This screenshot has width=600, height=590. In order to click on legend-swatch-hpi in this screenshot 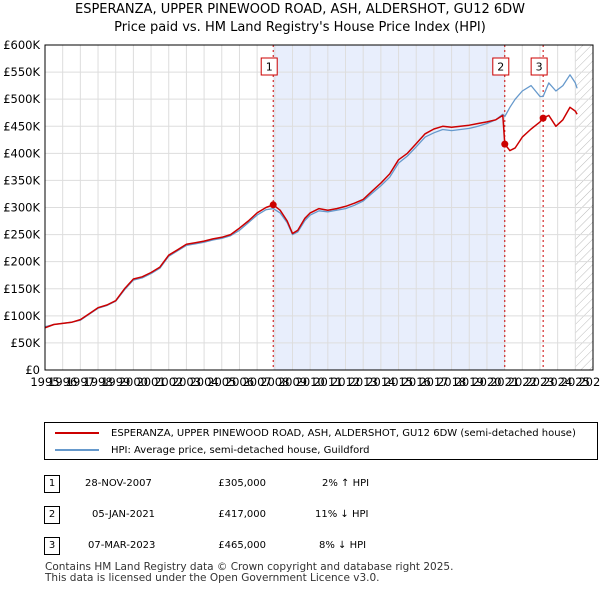, I will do `click(77, 450)`.